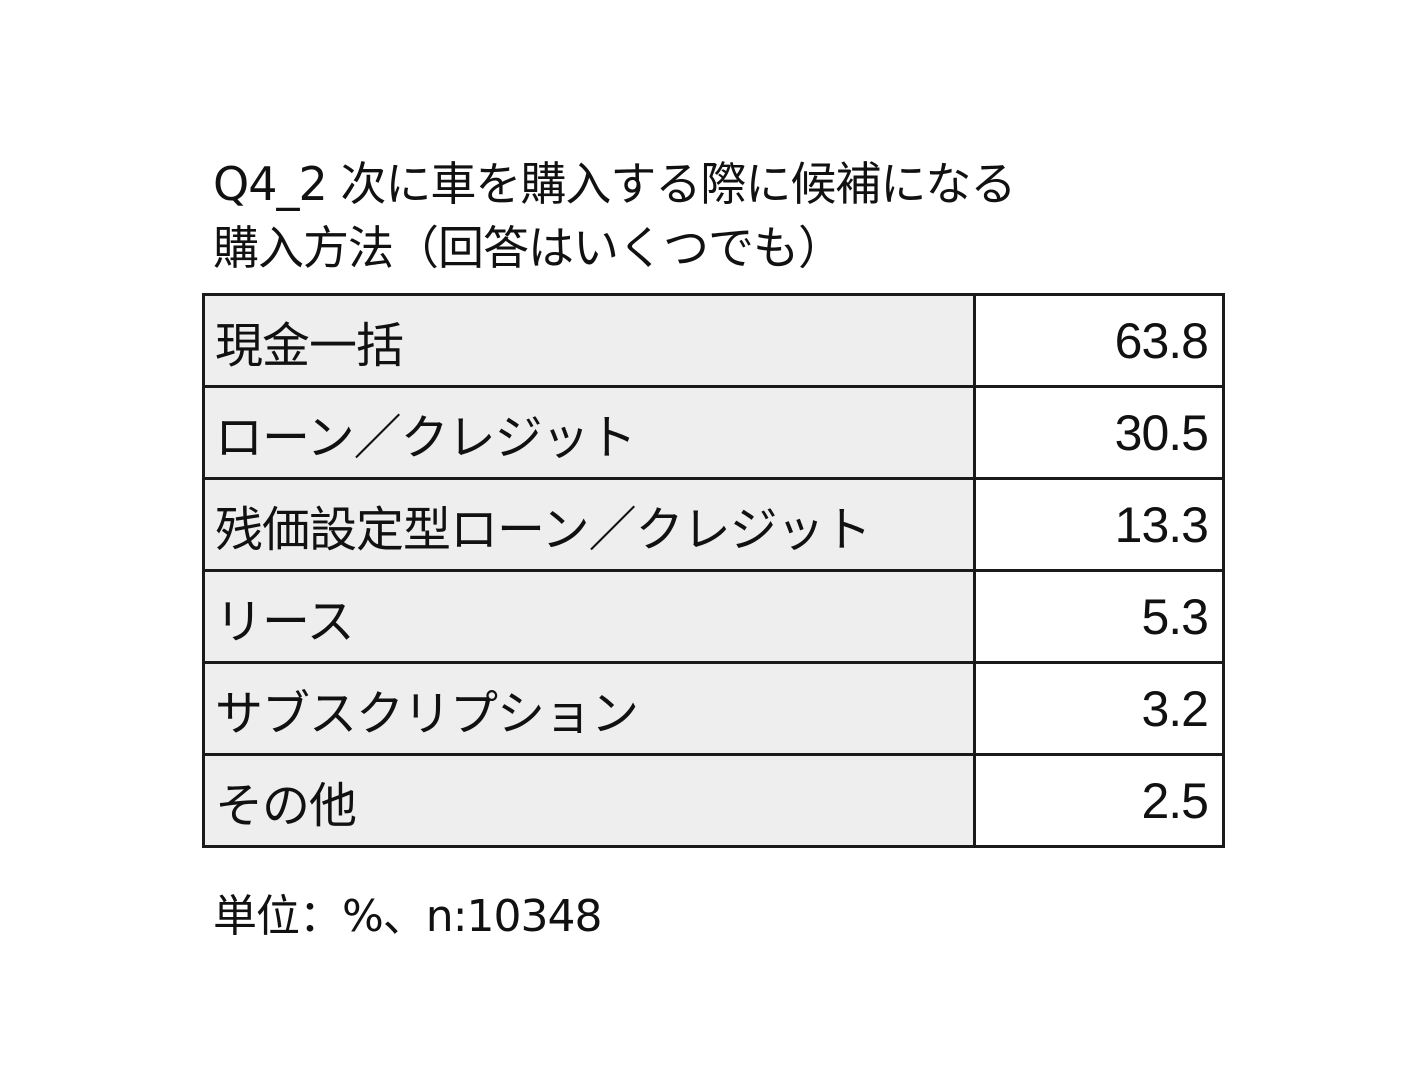  Describe the element at coordinates (589, 616) in the screenshot. I see `row-label: リース` at that location.